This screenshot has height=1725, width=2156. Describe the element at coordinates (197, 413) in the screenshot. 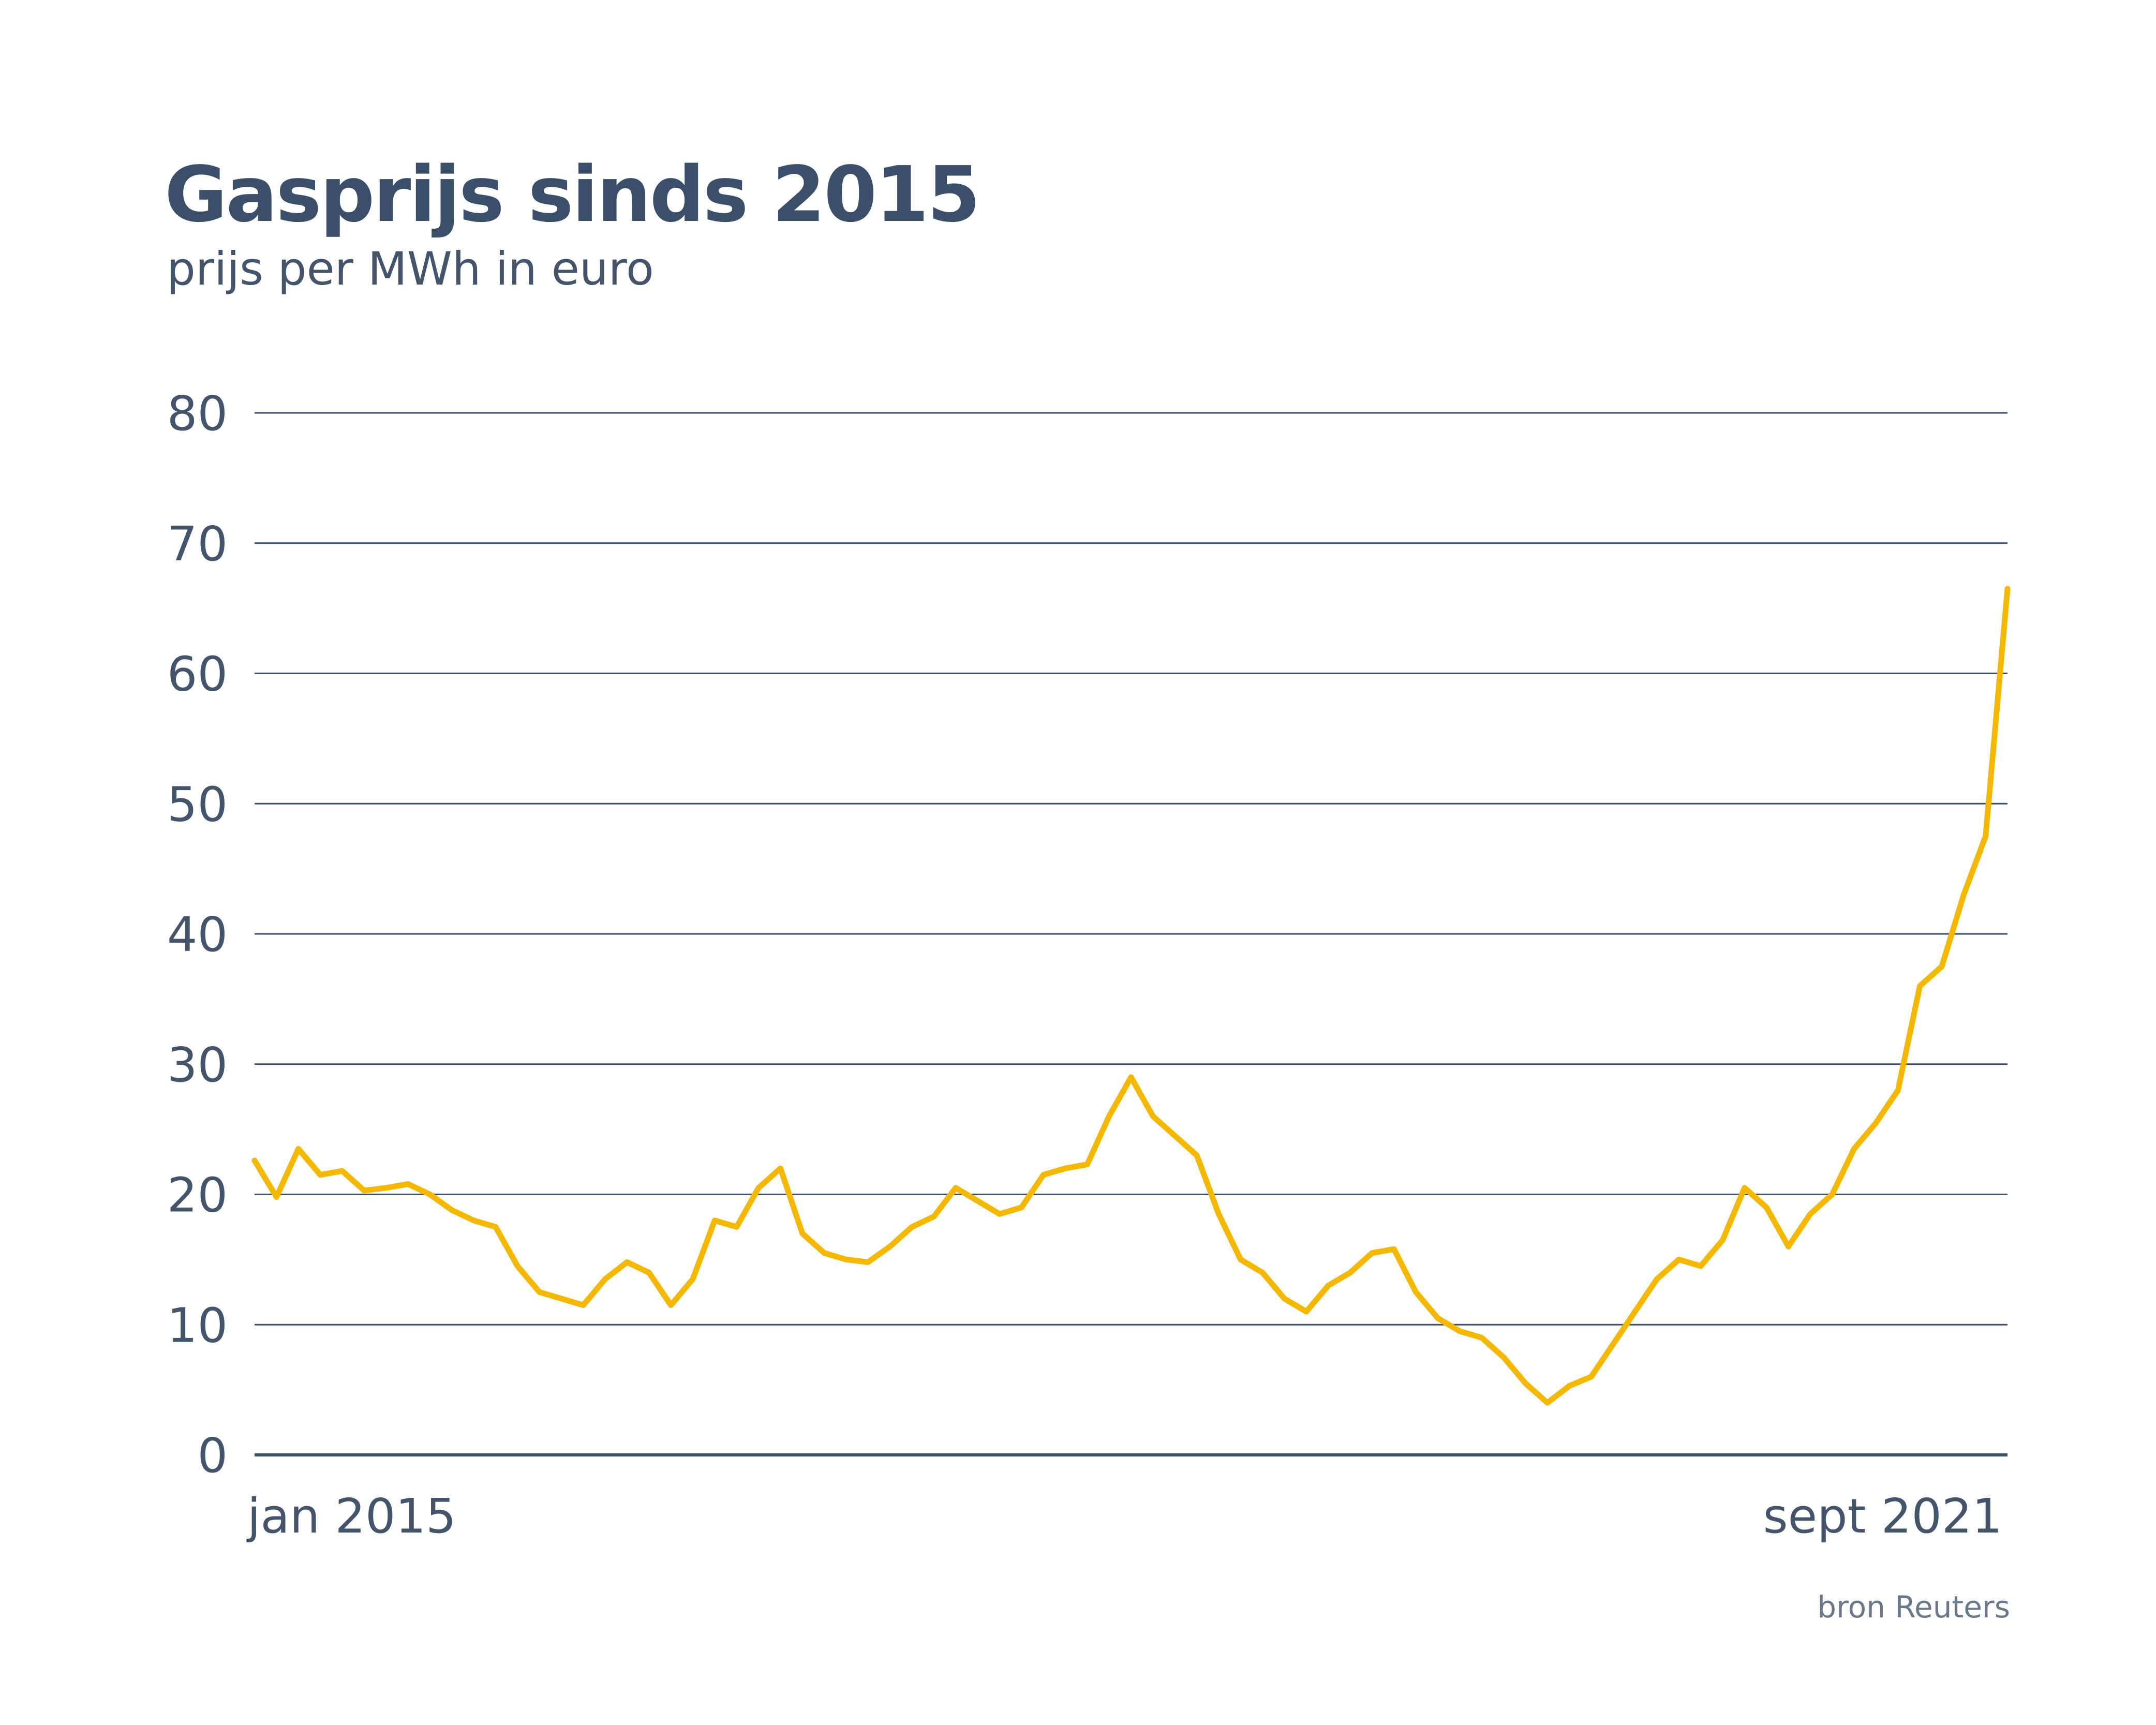

I see `y-tick-label-80: 80` at that location.